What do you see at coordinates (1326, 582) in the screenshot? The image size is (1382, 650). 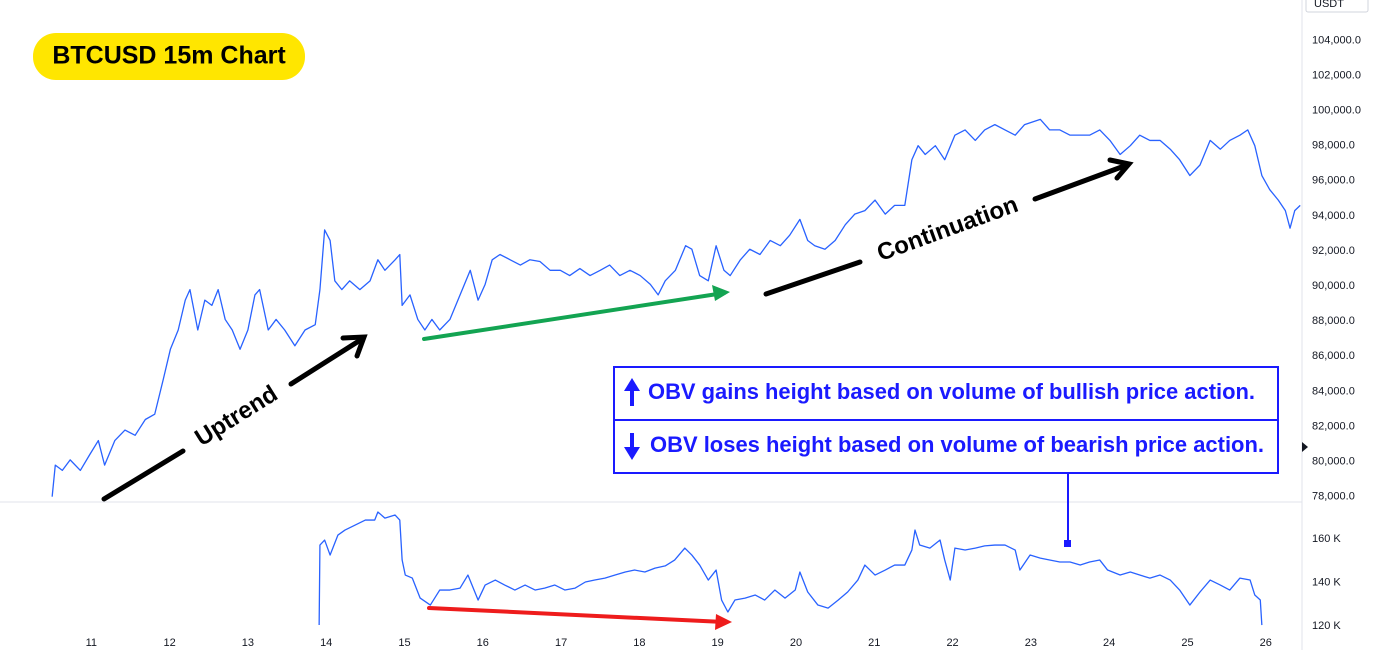 I see `y-tick-label: 140 K` at bounding box center [1326, 582].